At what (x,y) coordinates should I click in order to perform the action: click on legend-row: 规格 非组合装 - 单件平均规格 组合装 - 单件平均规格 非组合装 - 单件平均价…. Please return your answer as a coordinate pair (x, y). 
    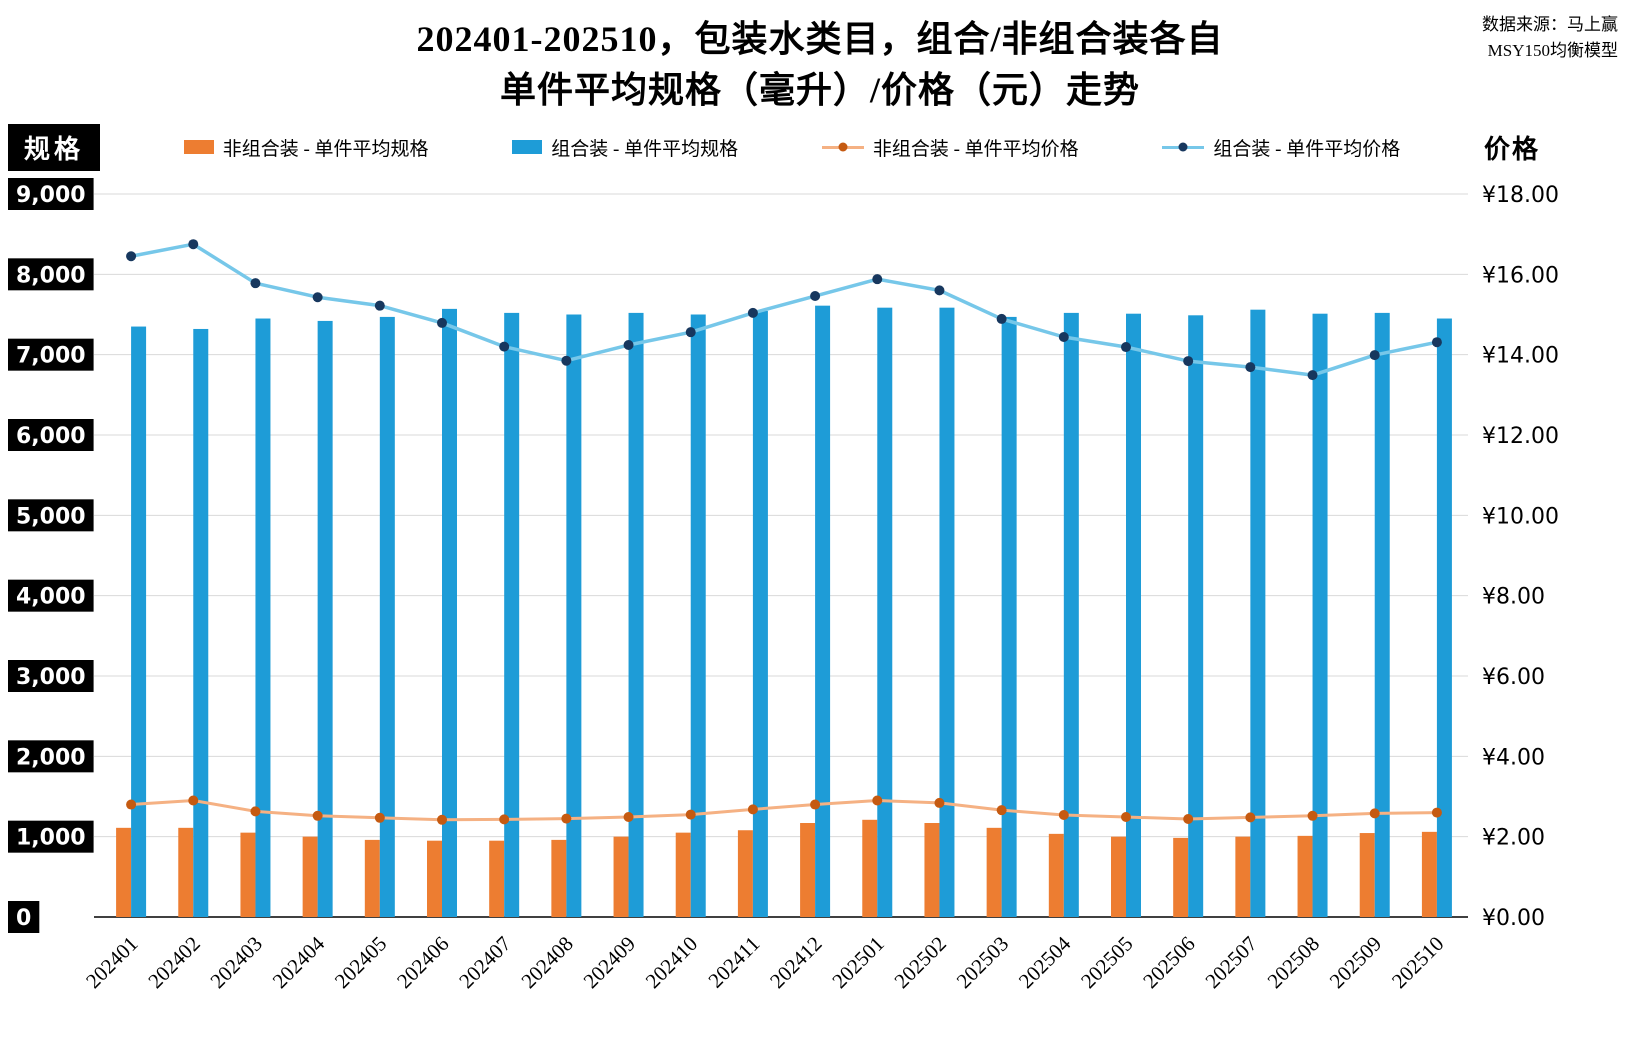
    Looking at the image, I should click on (820, 147).